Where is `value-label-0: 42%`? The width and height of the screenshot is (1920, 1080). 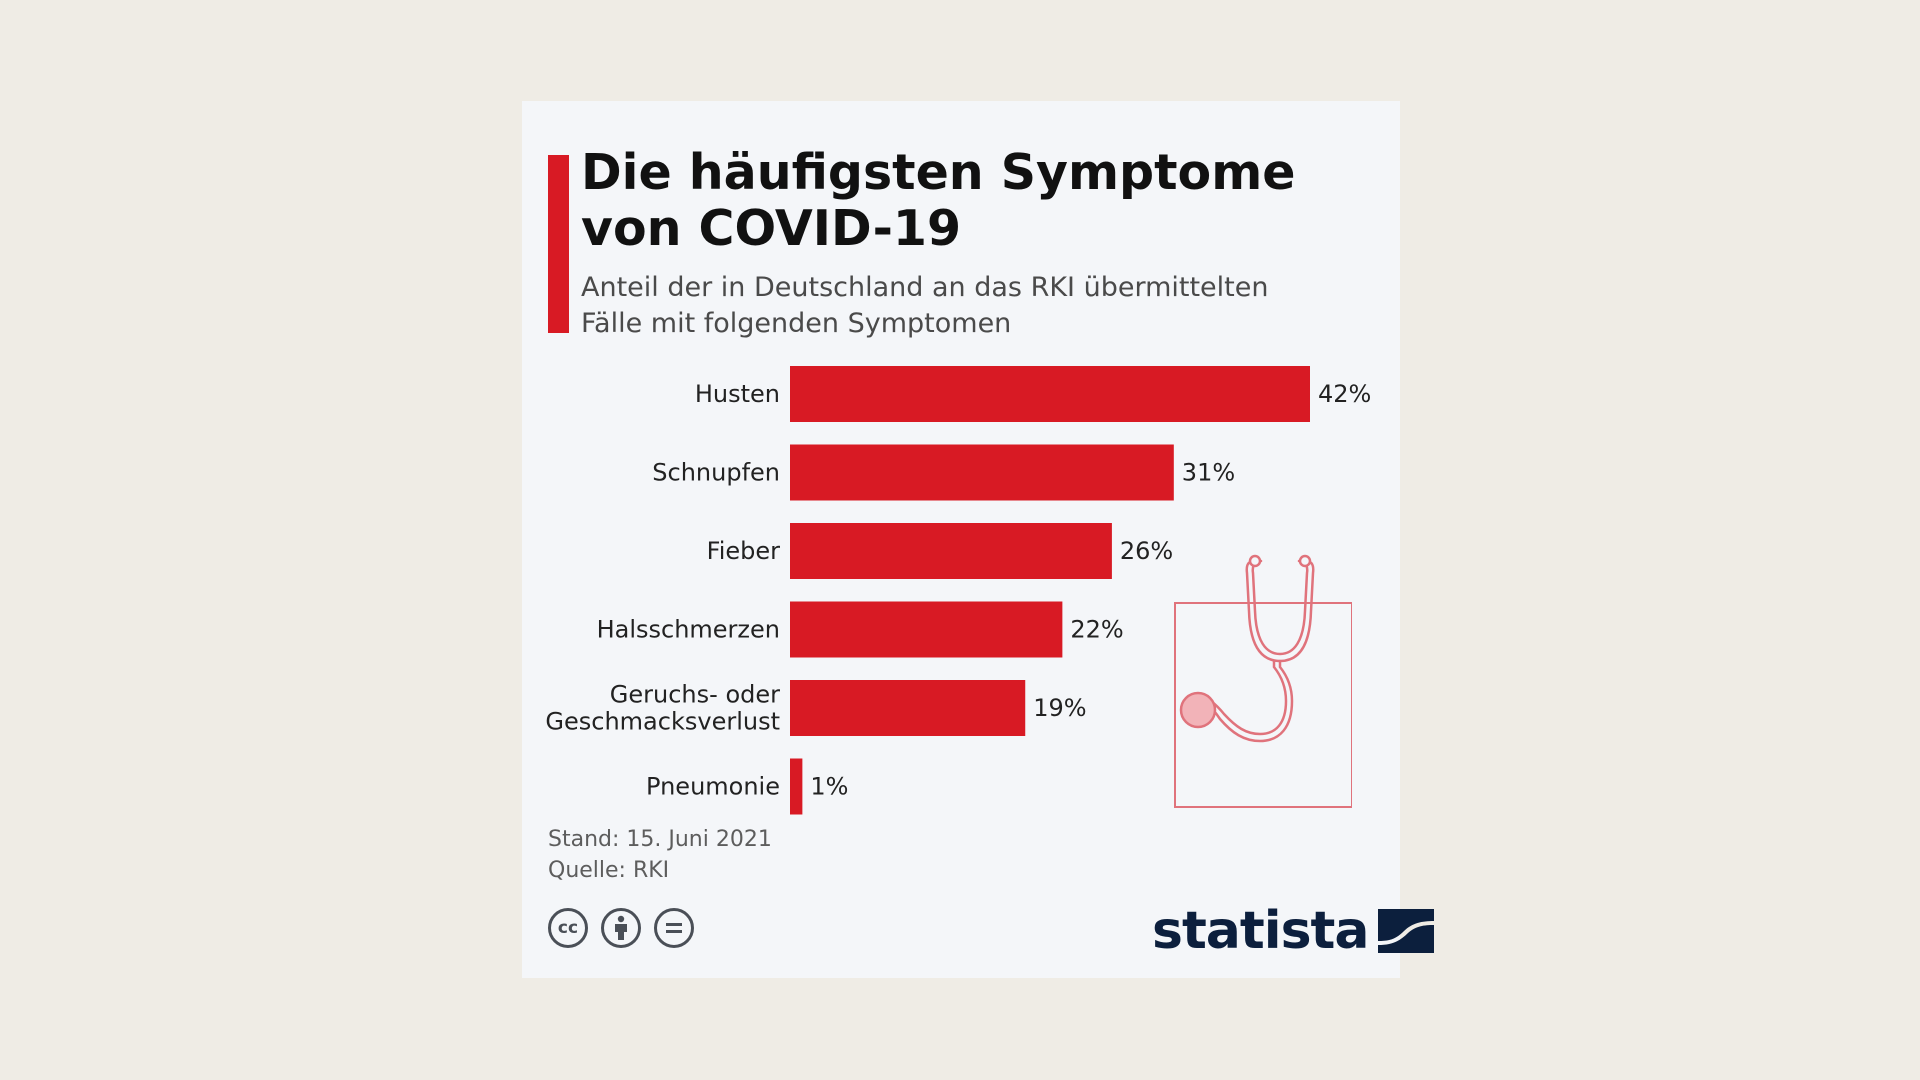 value-label-0: 42% is located at coordinates (1344, 394).